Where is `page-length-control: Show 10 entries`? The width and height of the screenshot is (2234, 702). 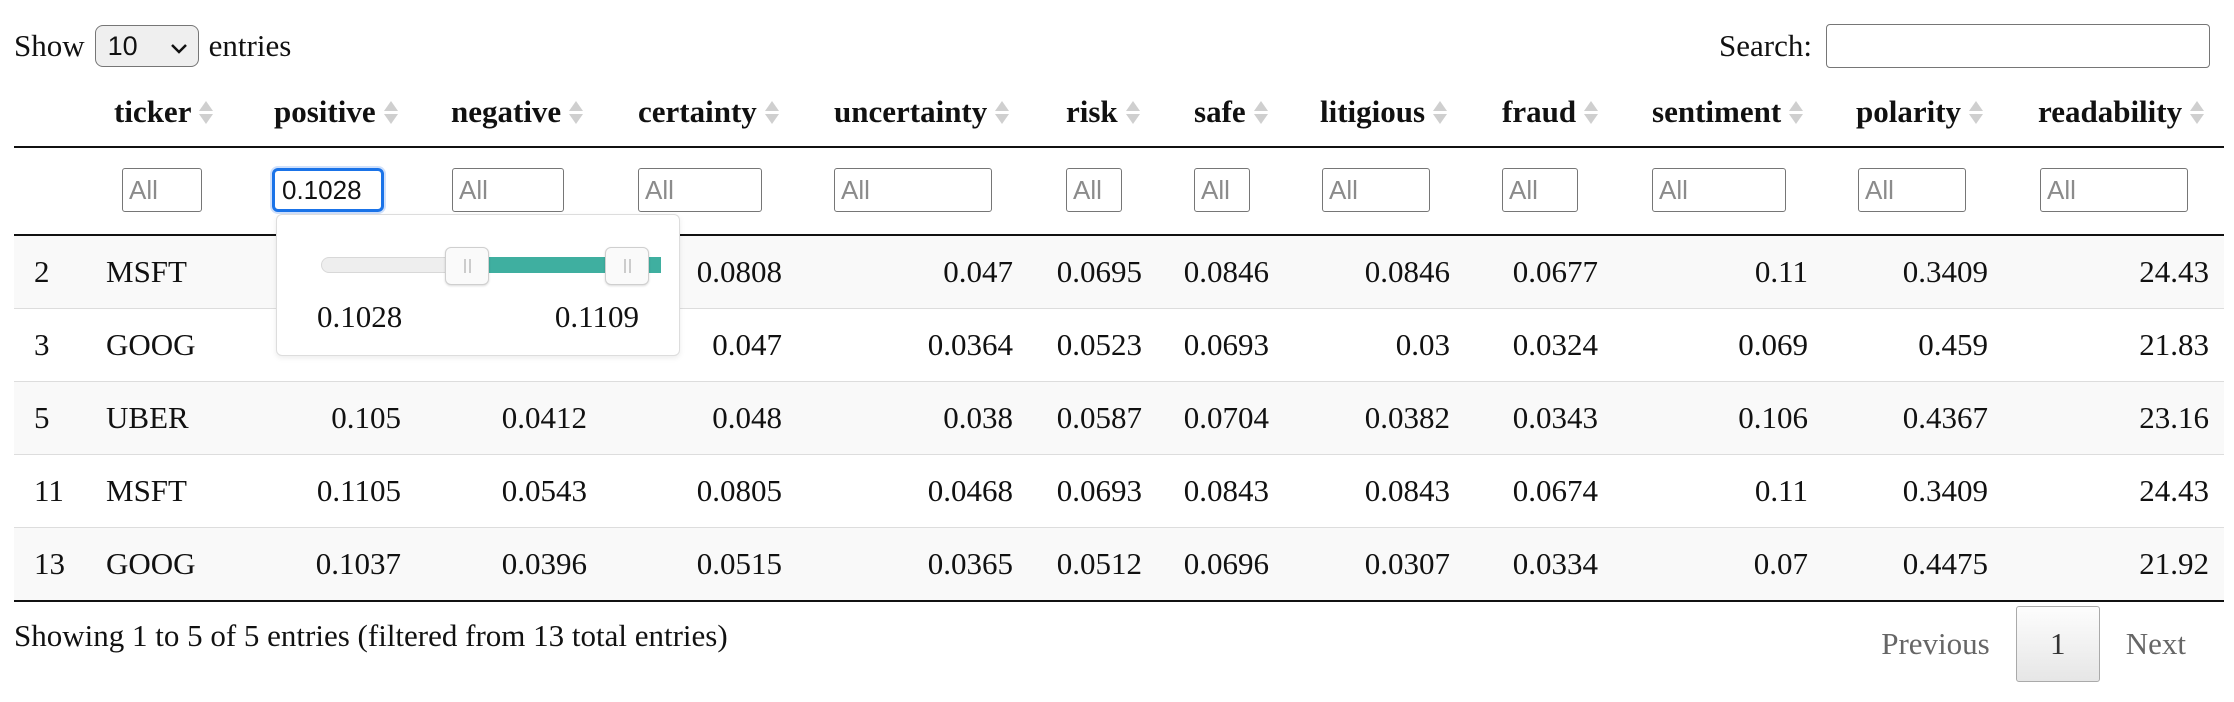 page-length-control: Show 10 entries is located at coordinates (152, 46).